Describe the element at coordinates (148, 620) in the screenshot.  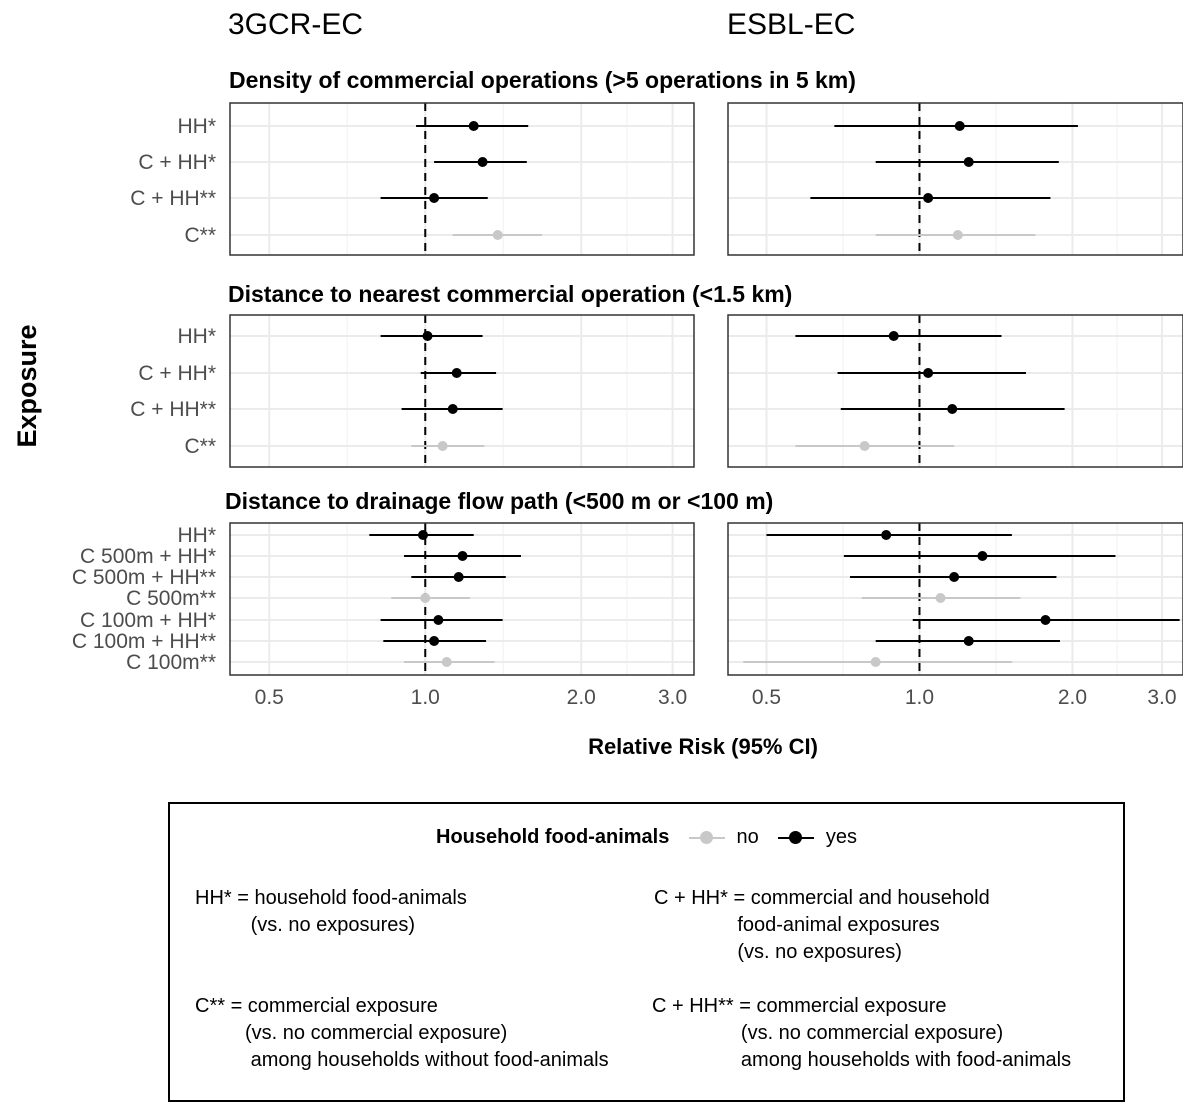
I see `y-tick-label: C 100m + HH*` at that location.